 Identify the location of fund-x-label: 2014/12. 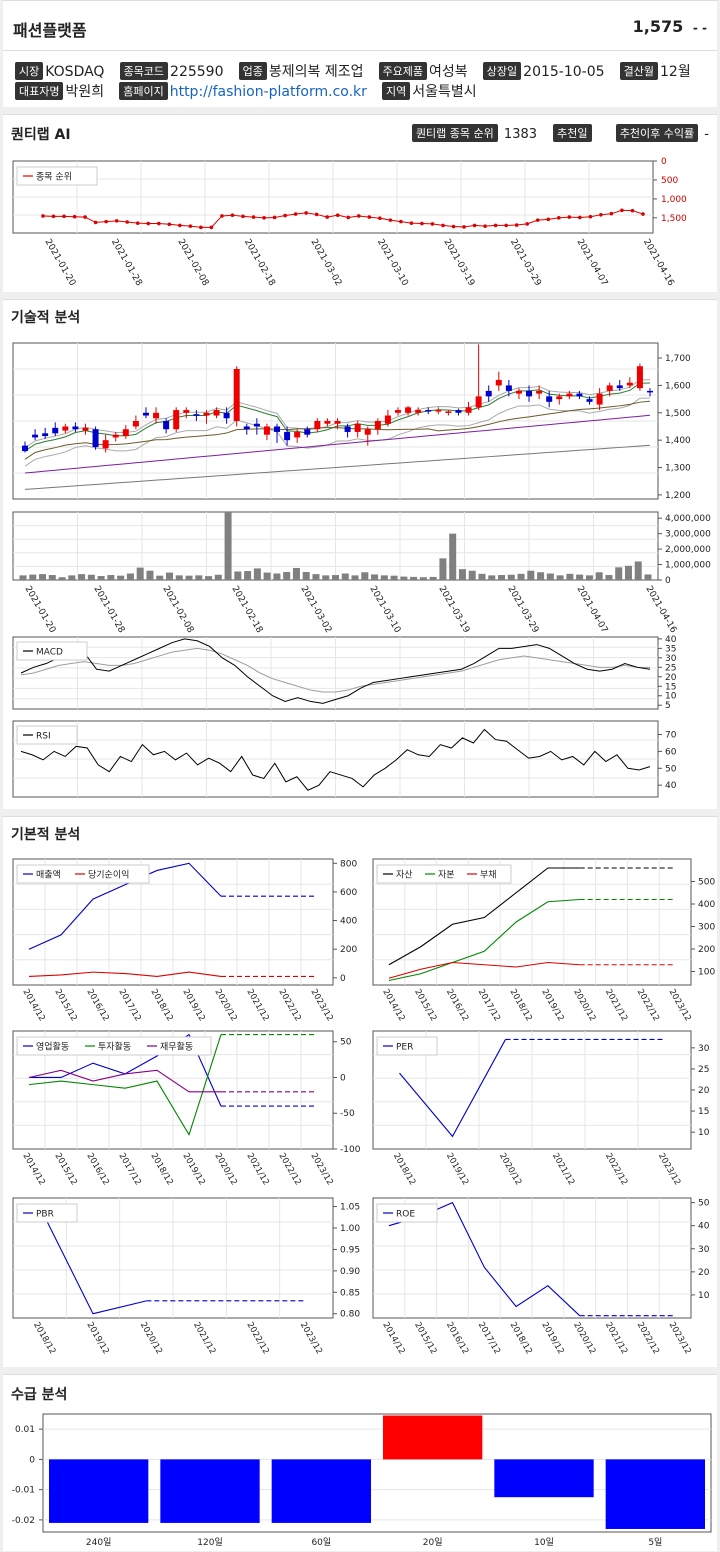
(33, 1006).